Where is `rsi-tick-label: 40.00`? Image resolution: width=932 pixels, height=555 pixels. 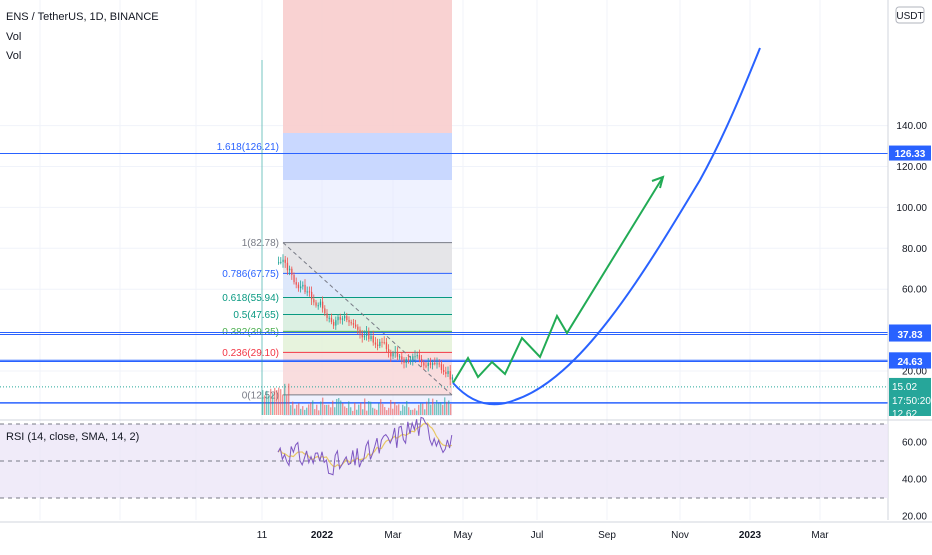 rsi-tick-label: 40.00 is located at coordinates (914, 480).